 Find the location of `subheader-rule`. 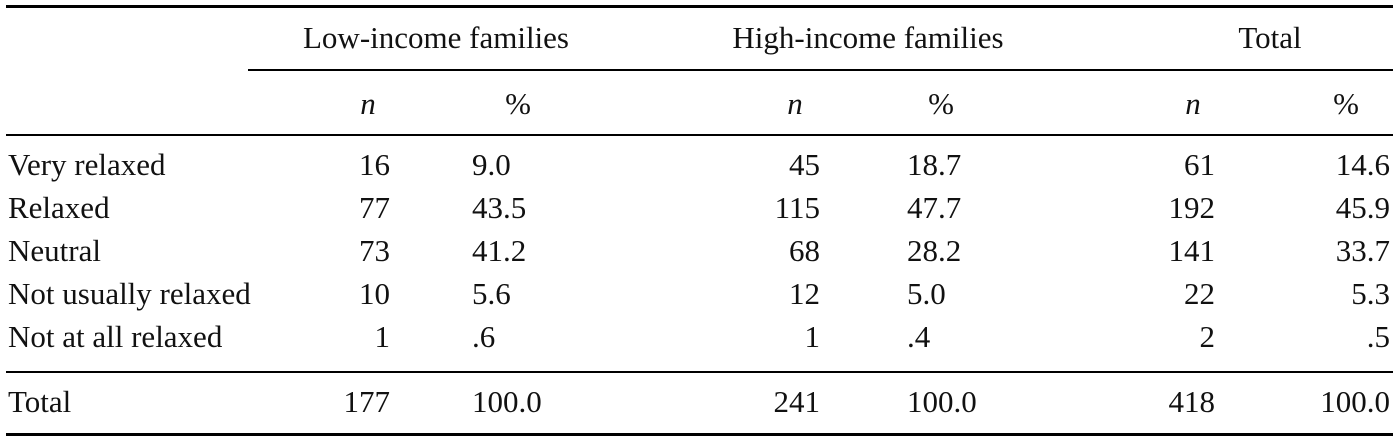

subheader-rule is located at coordinates (699, 135).